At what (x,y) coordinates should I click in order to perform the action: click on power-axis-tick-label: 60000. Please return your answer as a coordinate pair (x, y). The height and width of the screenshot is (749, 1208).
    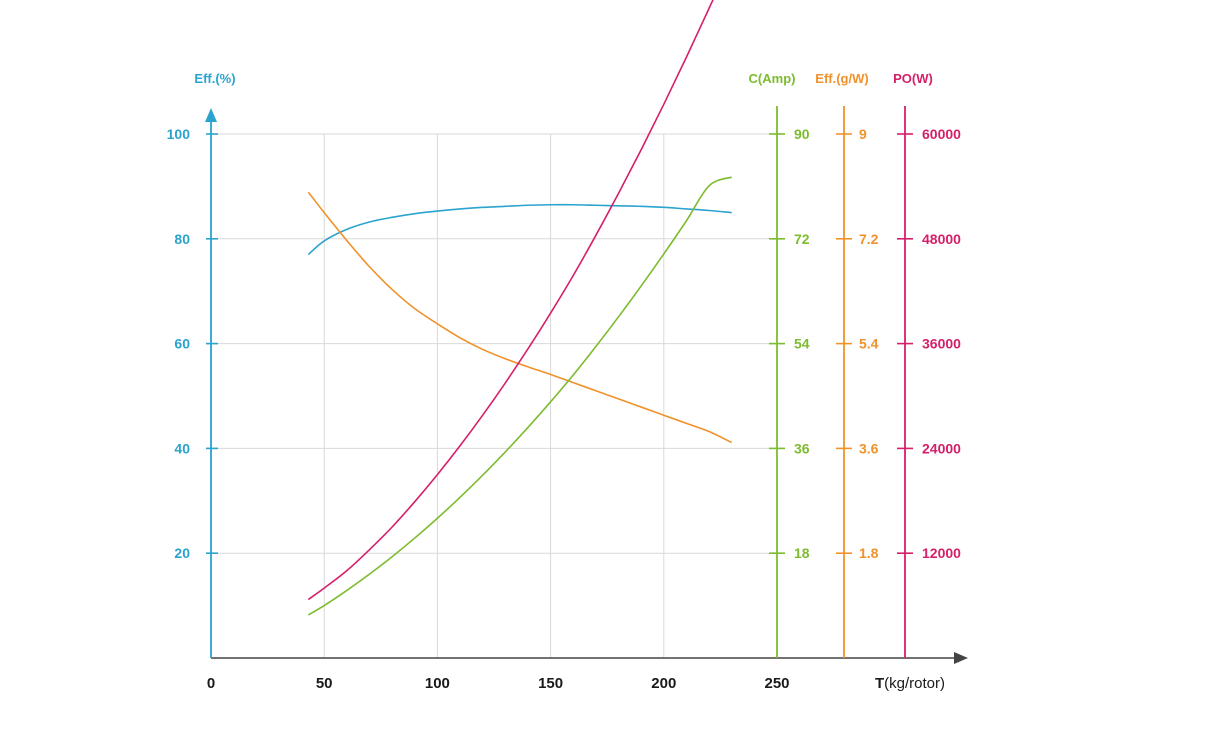
    Looking at the image, I should click on (941, 134).